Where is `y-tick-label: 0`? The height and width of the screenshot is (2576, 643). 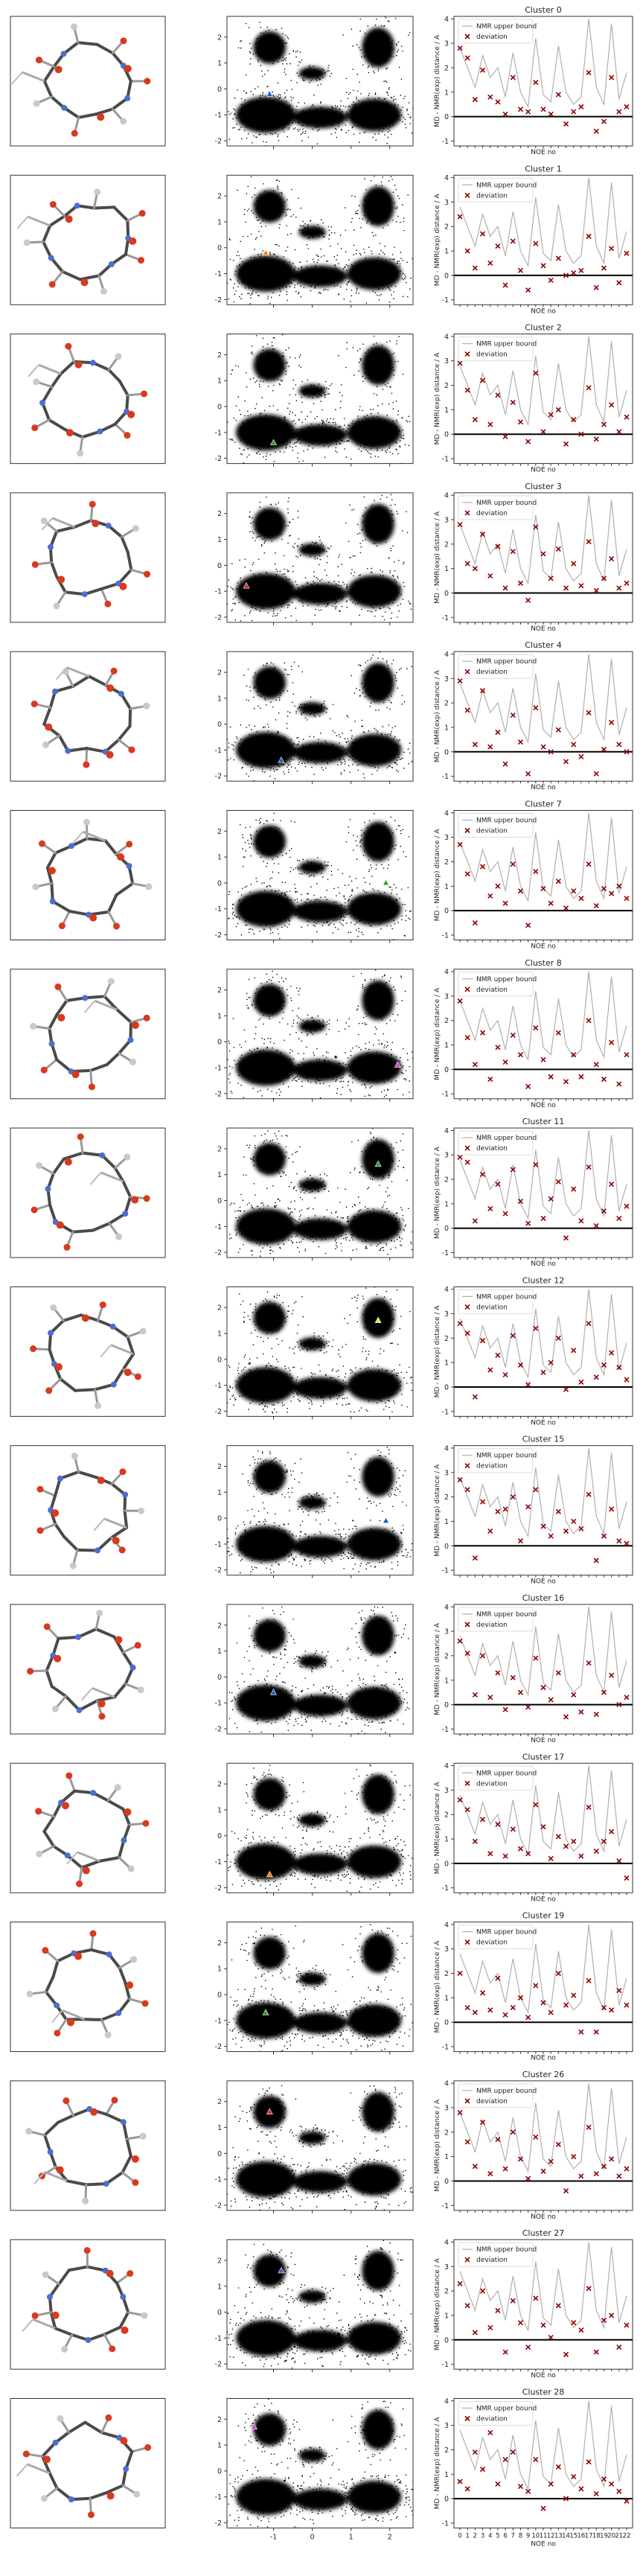 y-tick-label: 0 is located at coordinates (446, 117).